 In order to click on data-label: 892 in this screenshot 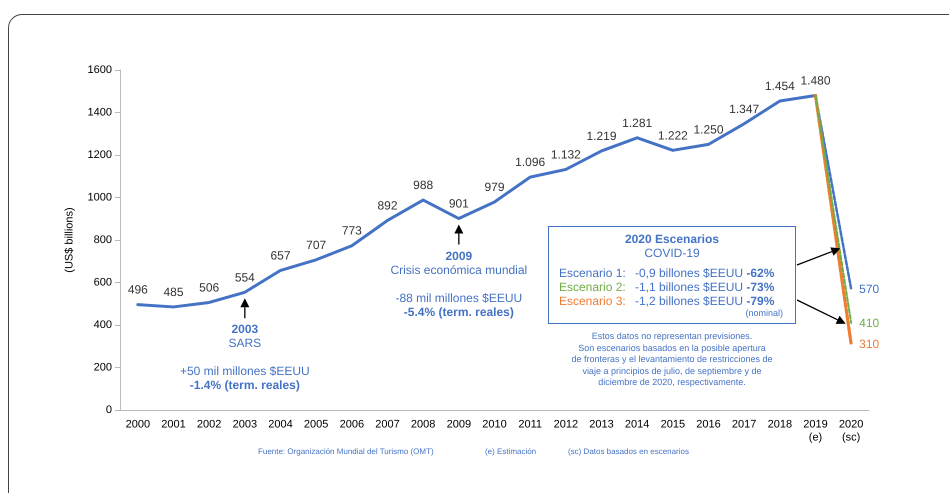, I will do `click(387, 205)`.